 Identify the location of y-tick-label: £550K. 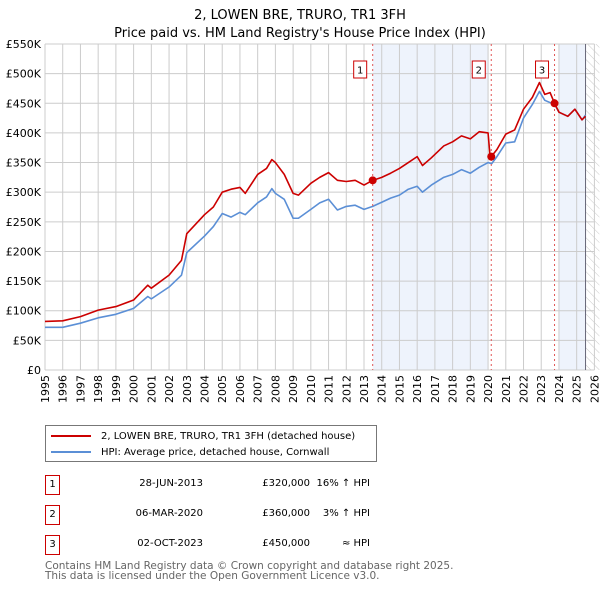
(24, 44).